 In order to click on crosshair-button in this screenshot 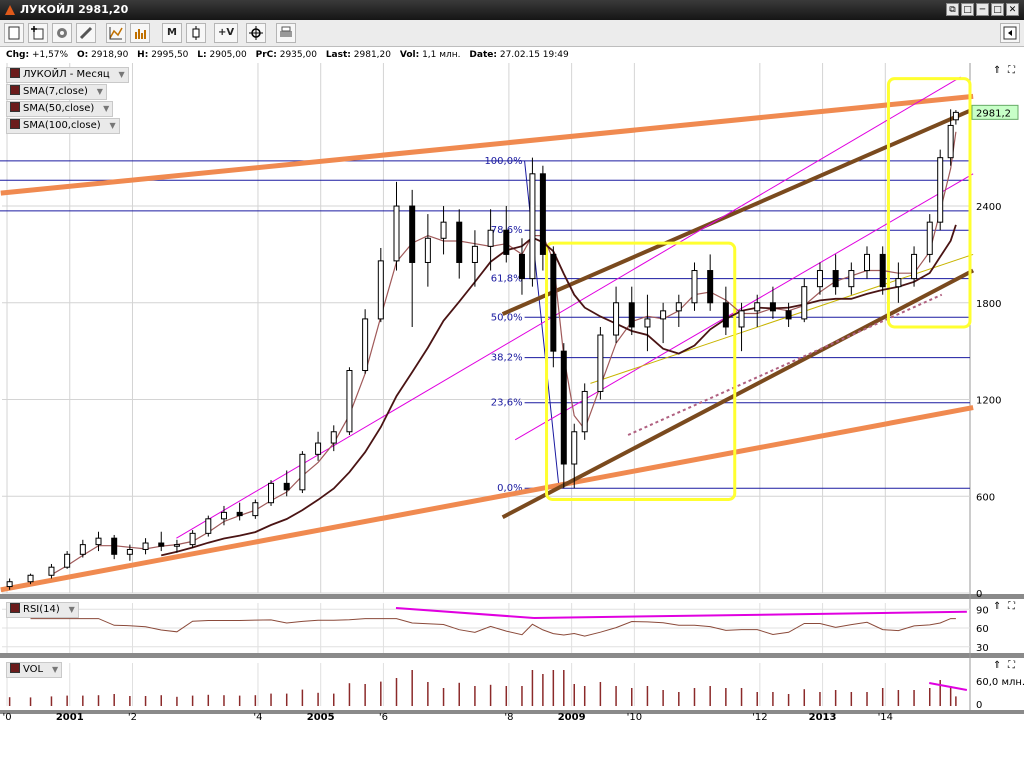, I will do `click(256, 33)`.